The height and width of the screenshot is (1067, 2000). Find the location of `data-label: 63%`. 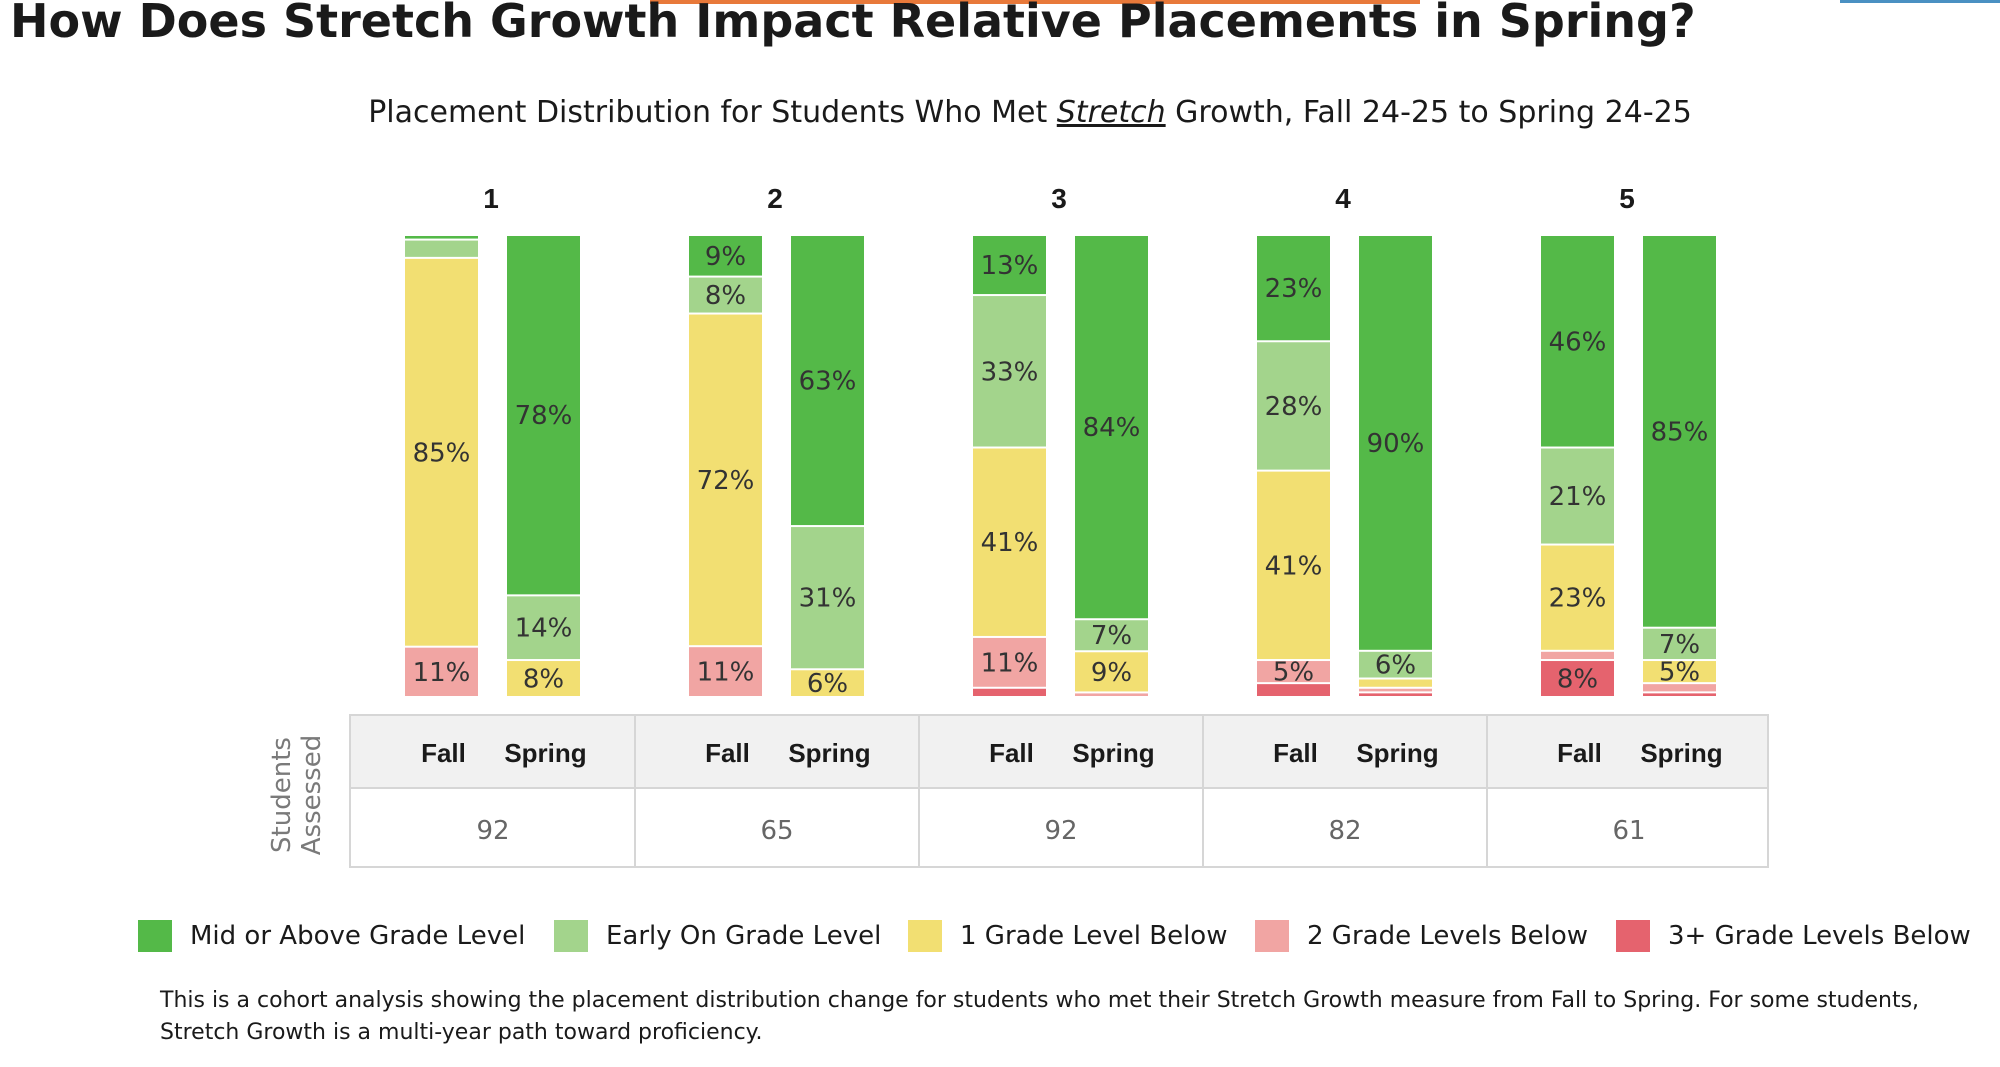

data-label: 63% is located at coordinates (828, 382).